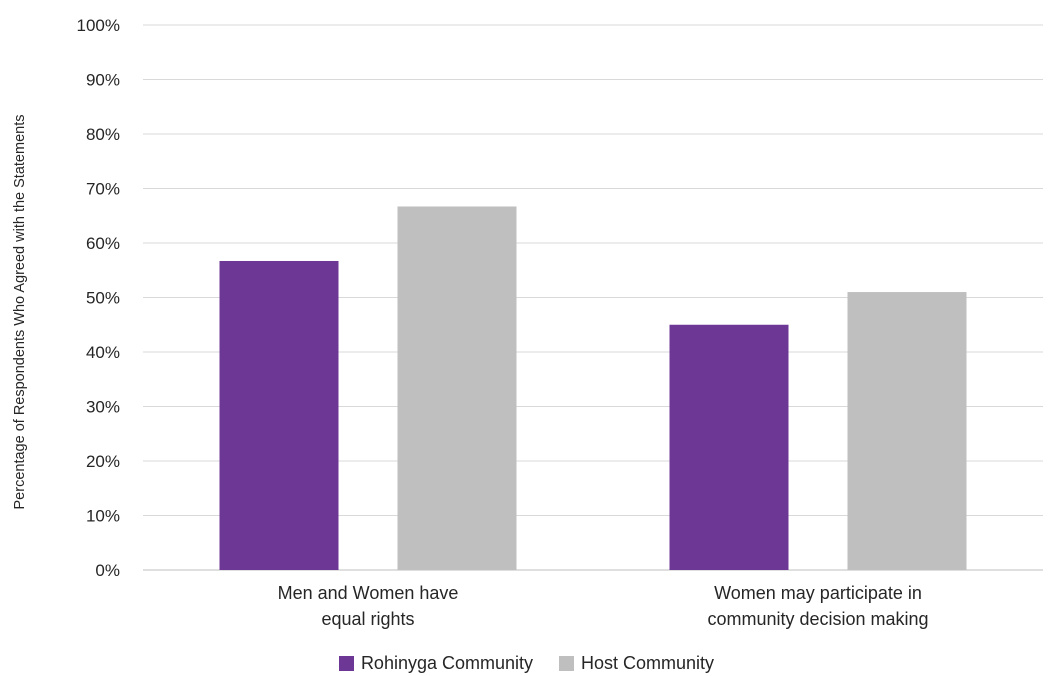 The height and width of the screenshot is (676, 1053). What do you see at coordinates (447, 662) in the screenshot?
I see `legend-label-series-0: Rohinyga Community` at bounding box center [447, 662].